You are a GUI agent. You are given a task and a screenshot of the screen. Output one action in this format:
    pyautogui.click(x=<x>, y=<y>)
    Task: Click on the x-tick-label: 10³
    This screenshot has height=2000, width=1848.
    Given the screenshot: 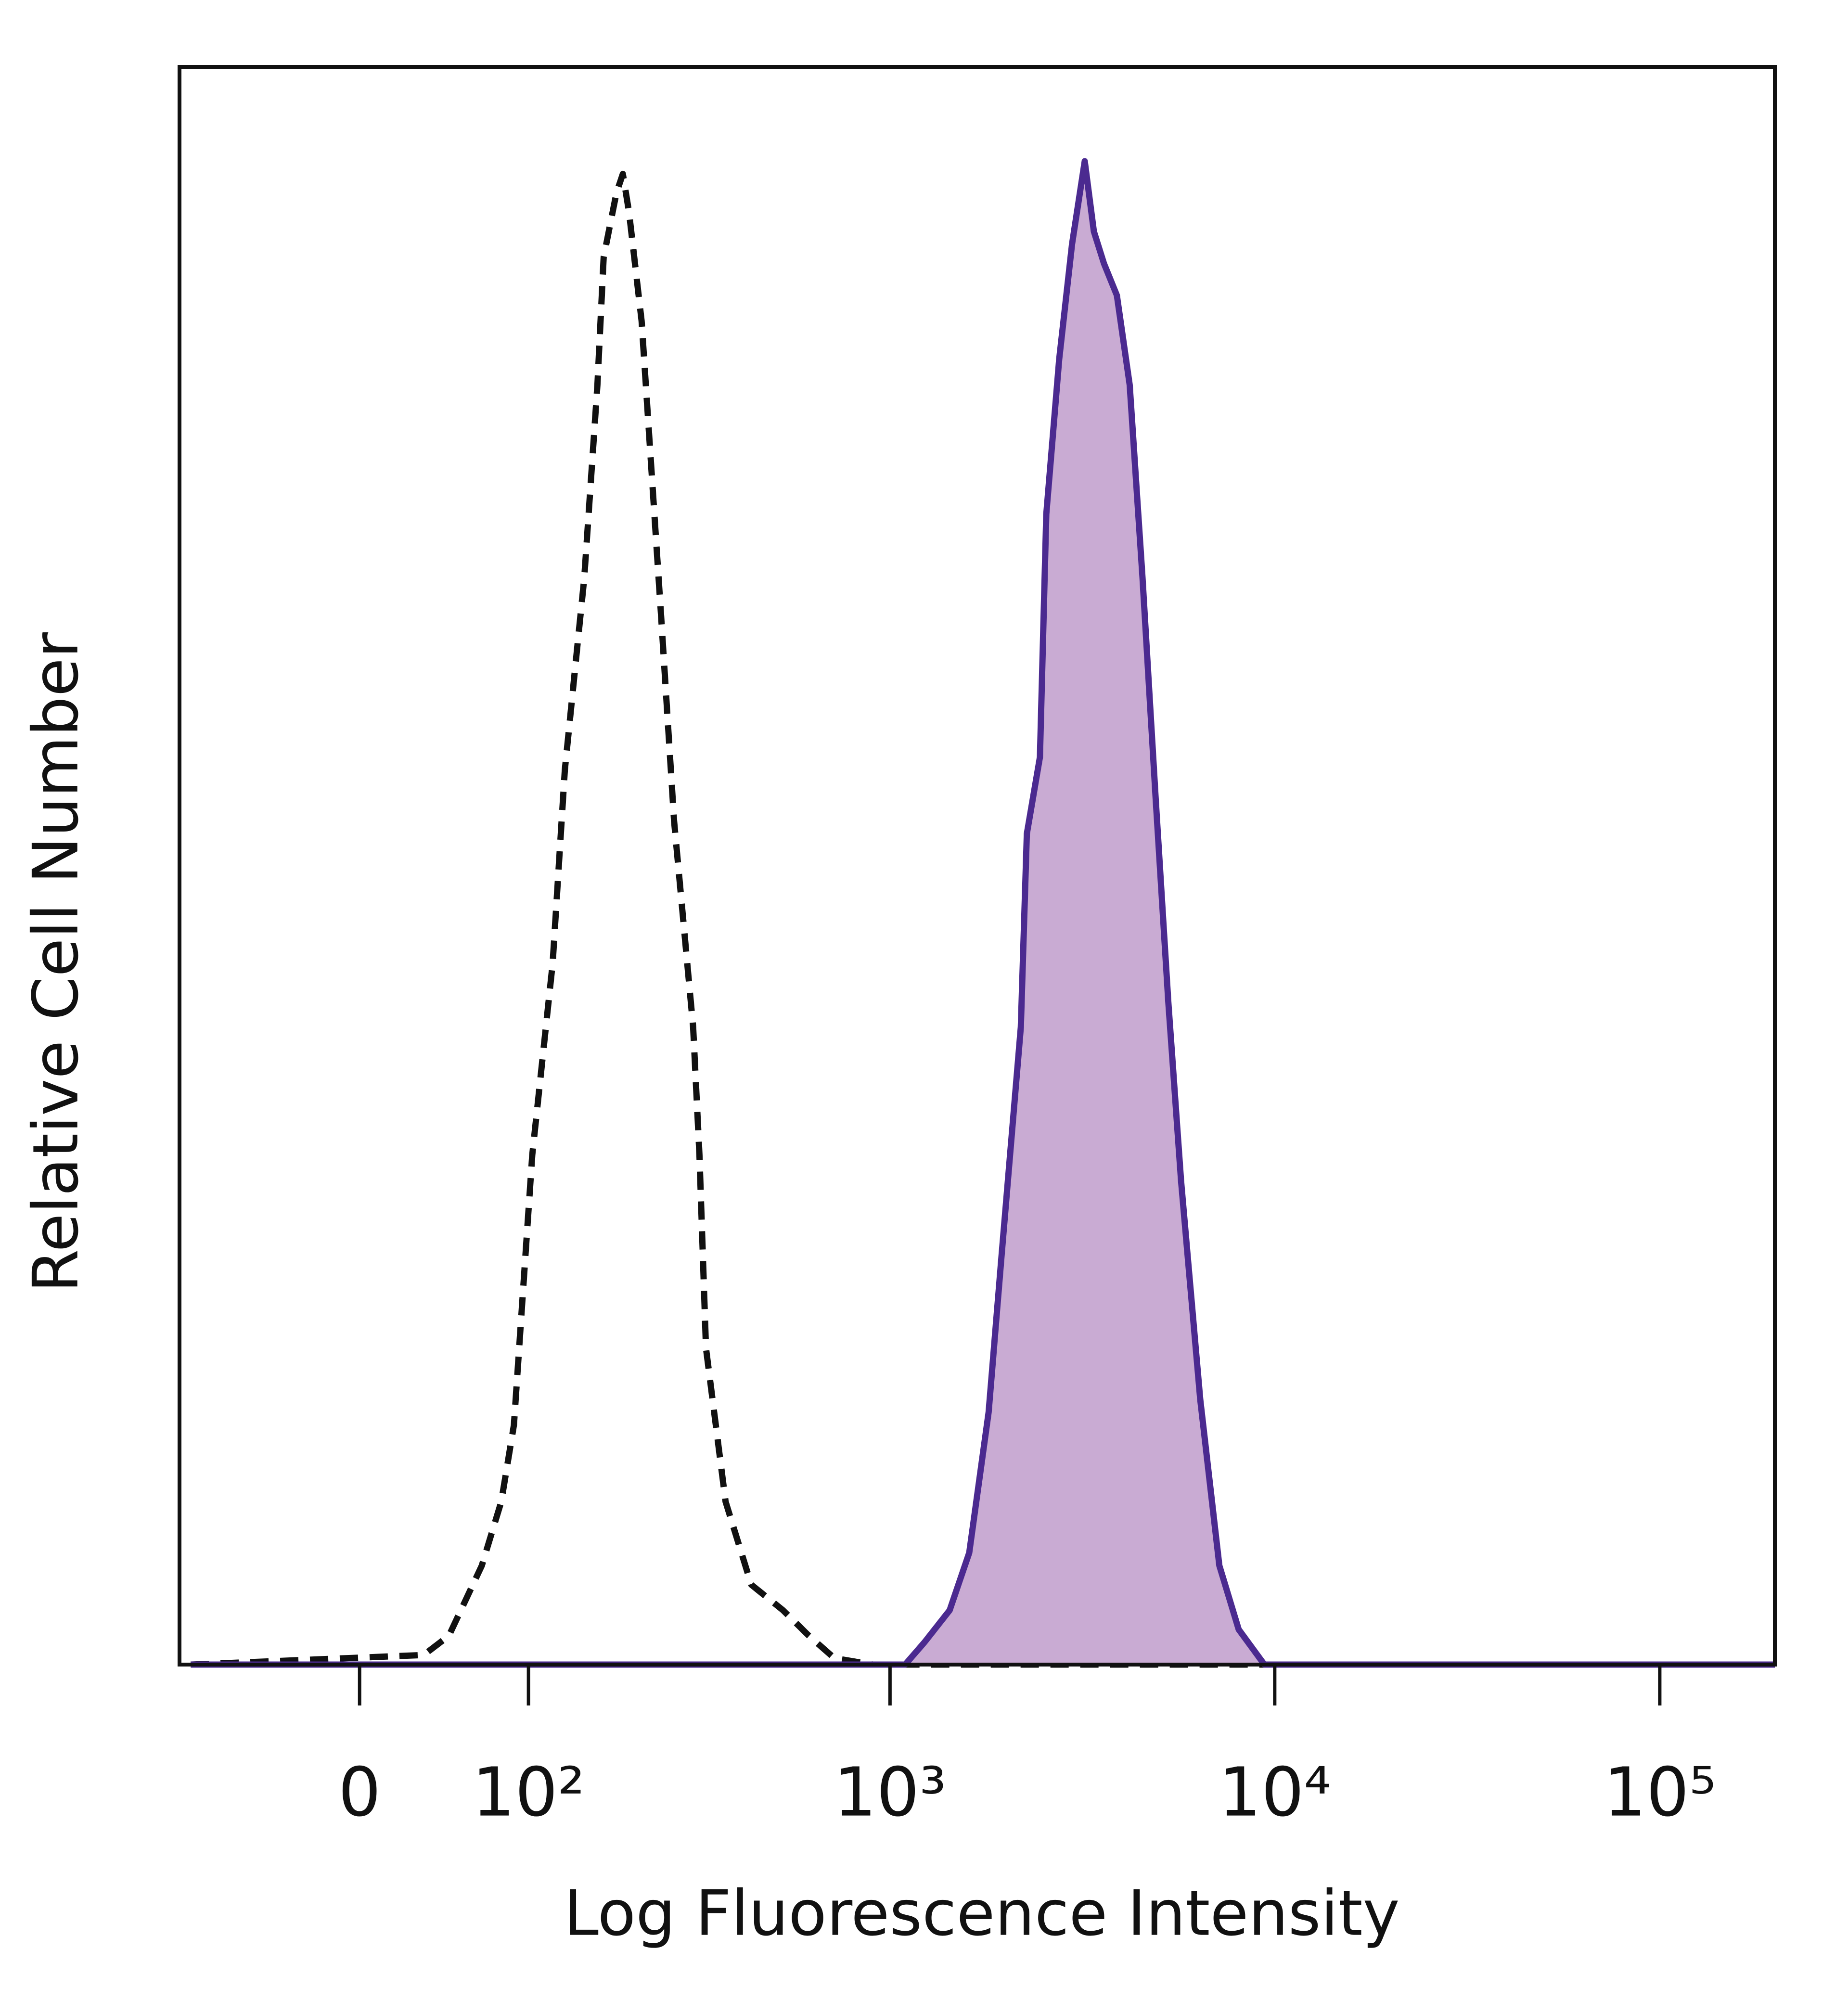 What is the action you would take?
    pyautogui.click(x=890, y=1793)
    